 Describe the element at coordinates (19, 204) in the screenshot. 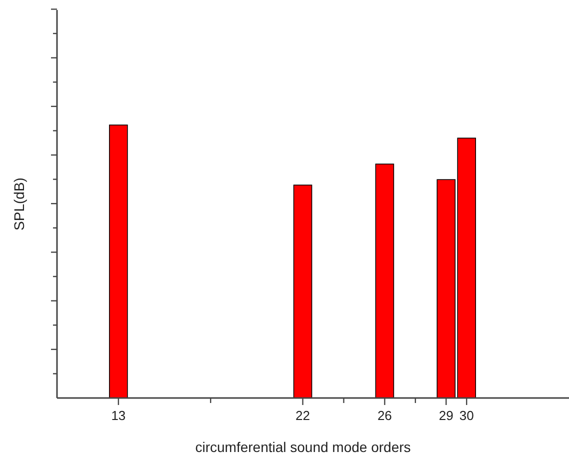

I see `y-axis-title: SPL(dB)` at that location.